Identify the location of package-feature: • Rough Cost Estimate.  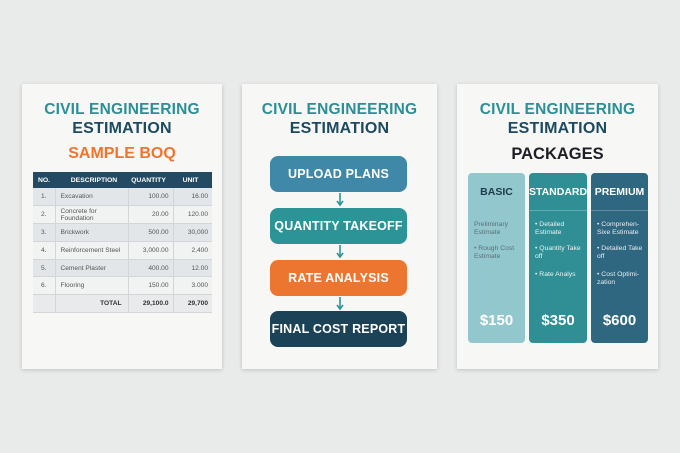
(498, 253).